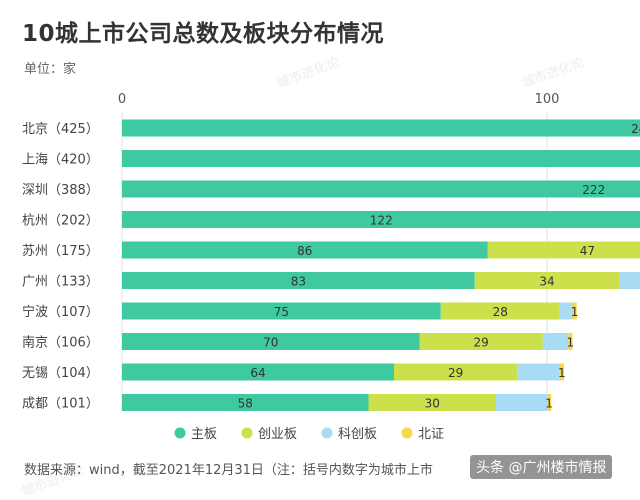  I want to click on legend-label: 主板, so click(204, 434).